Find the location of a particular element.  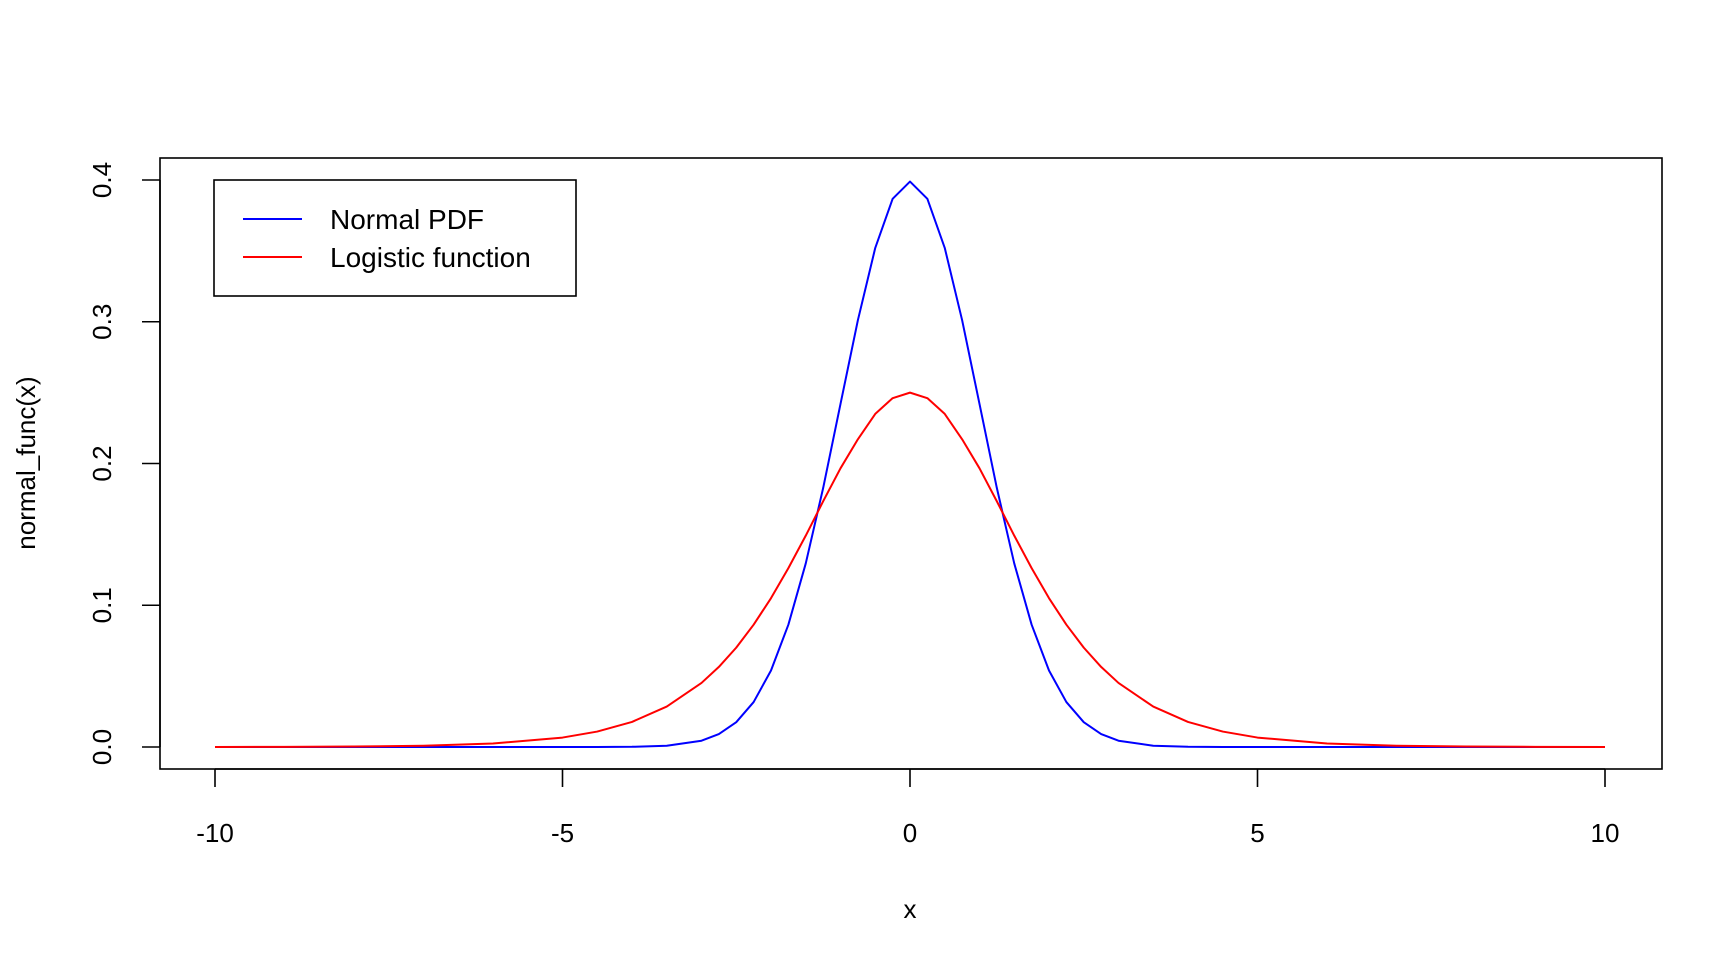

legend-label-logistic-function: Logistic function is located at coordinates (430, 257).